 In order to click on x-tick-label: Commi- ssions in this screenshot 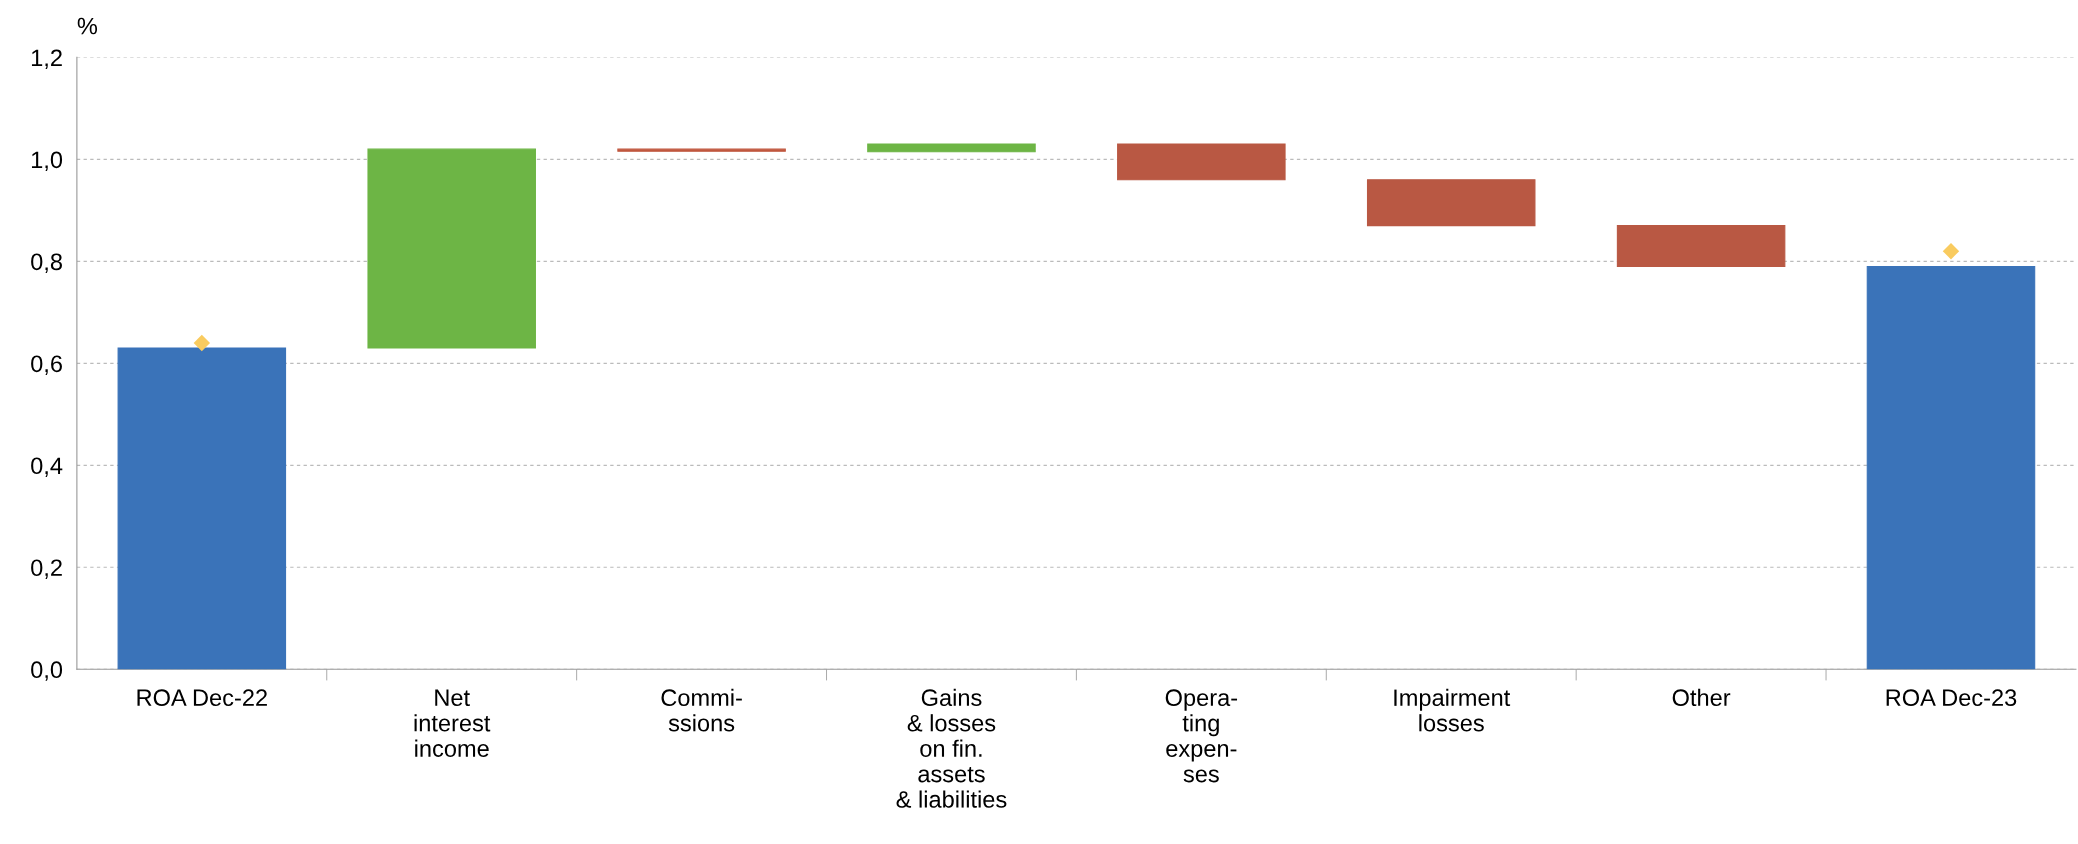, I will do `click(701, 710)`.